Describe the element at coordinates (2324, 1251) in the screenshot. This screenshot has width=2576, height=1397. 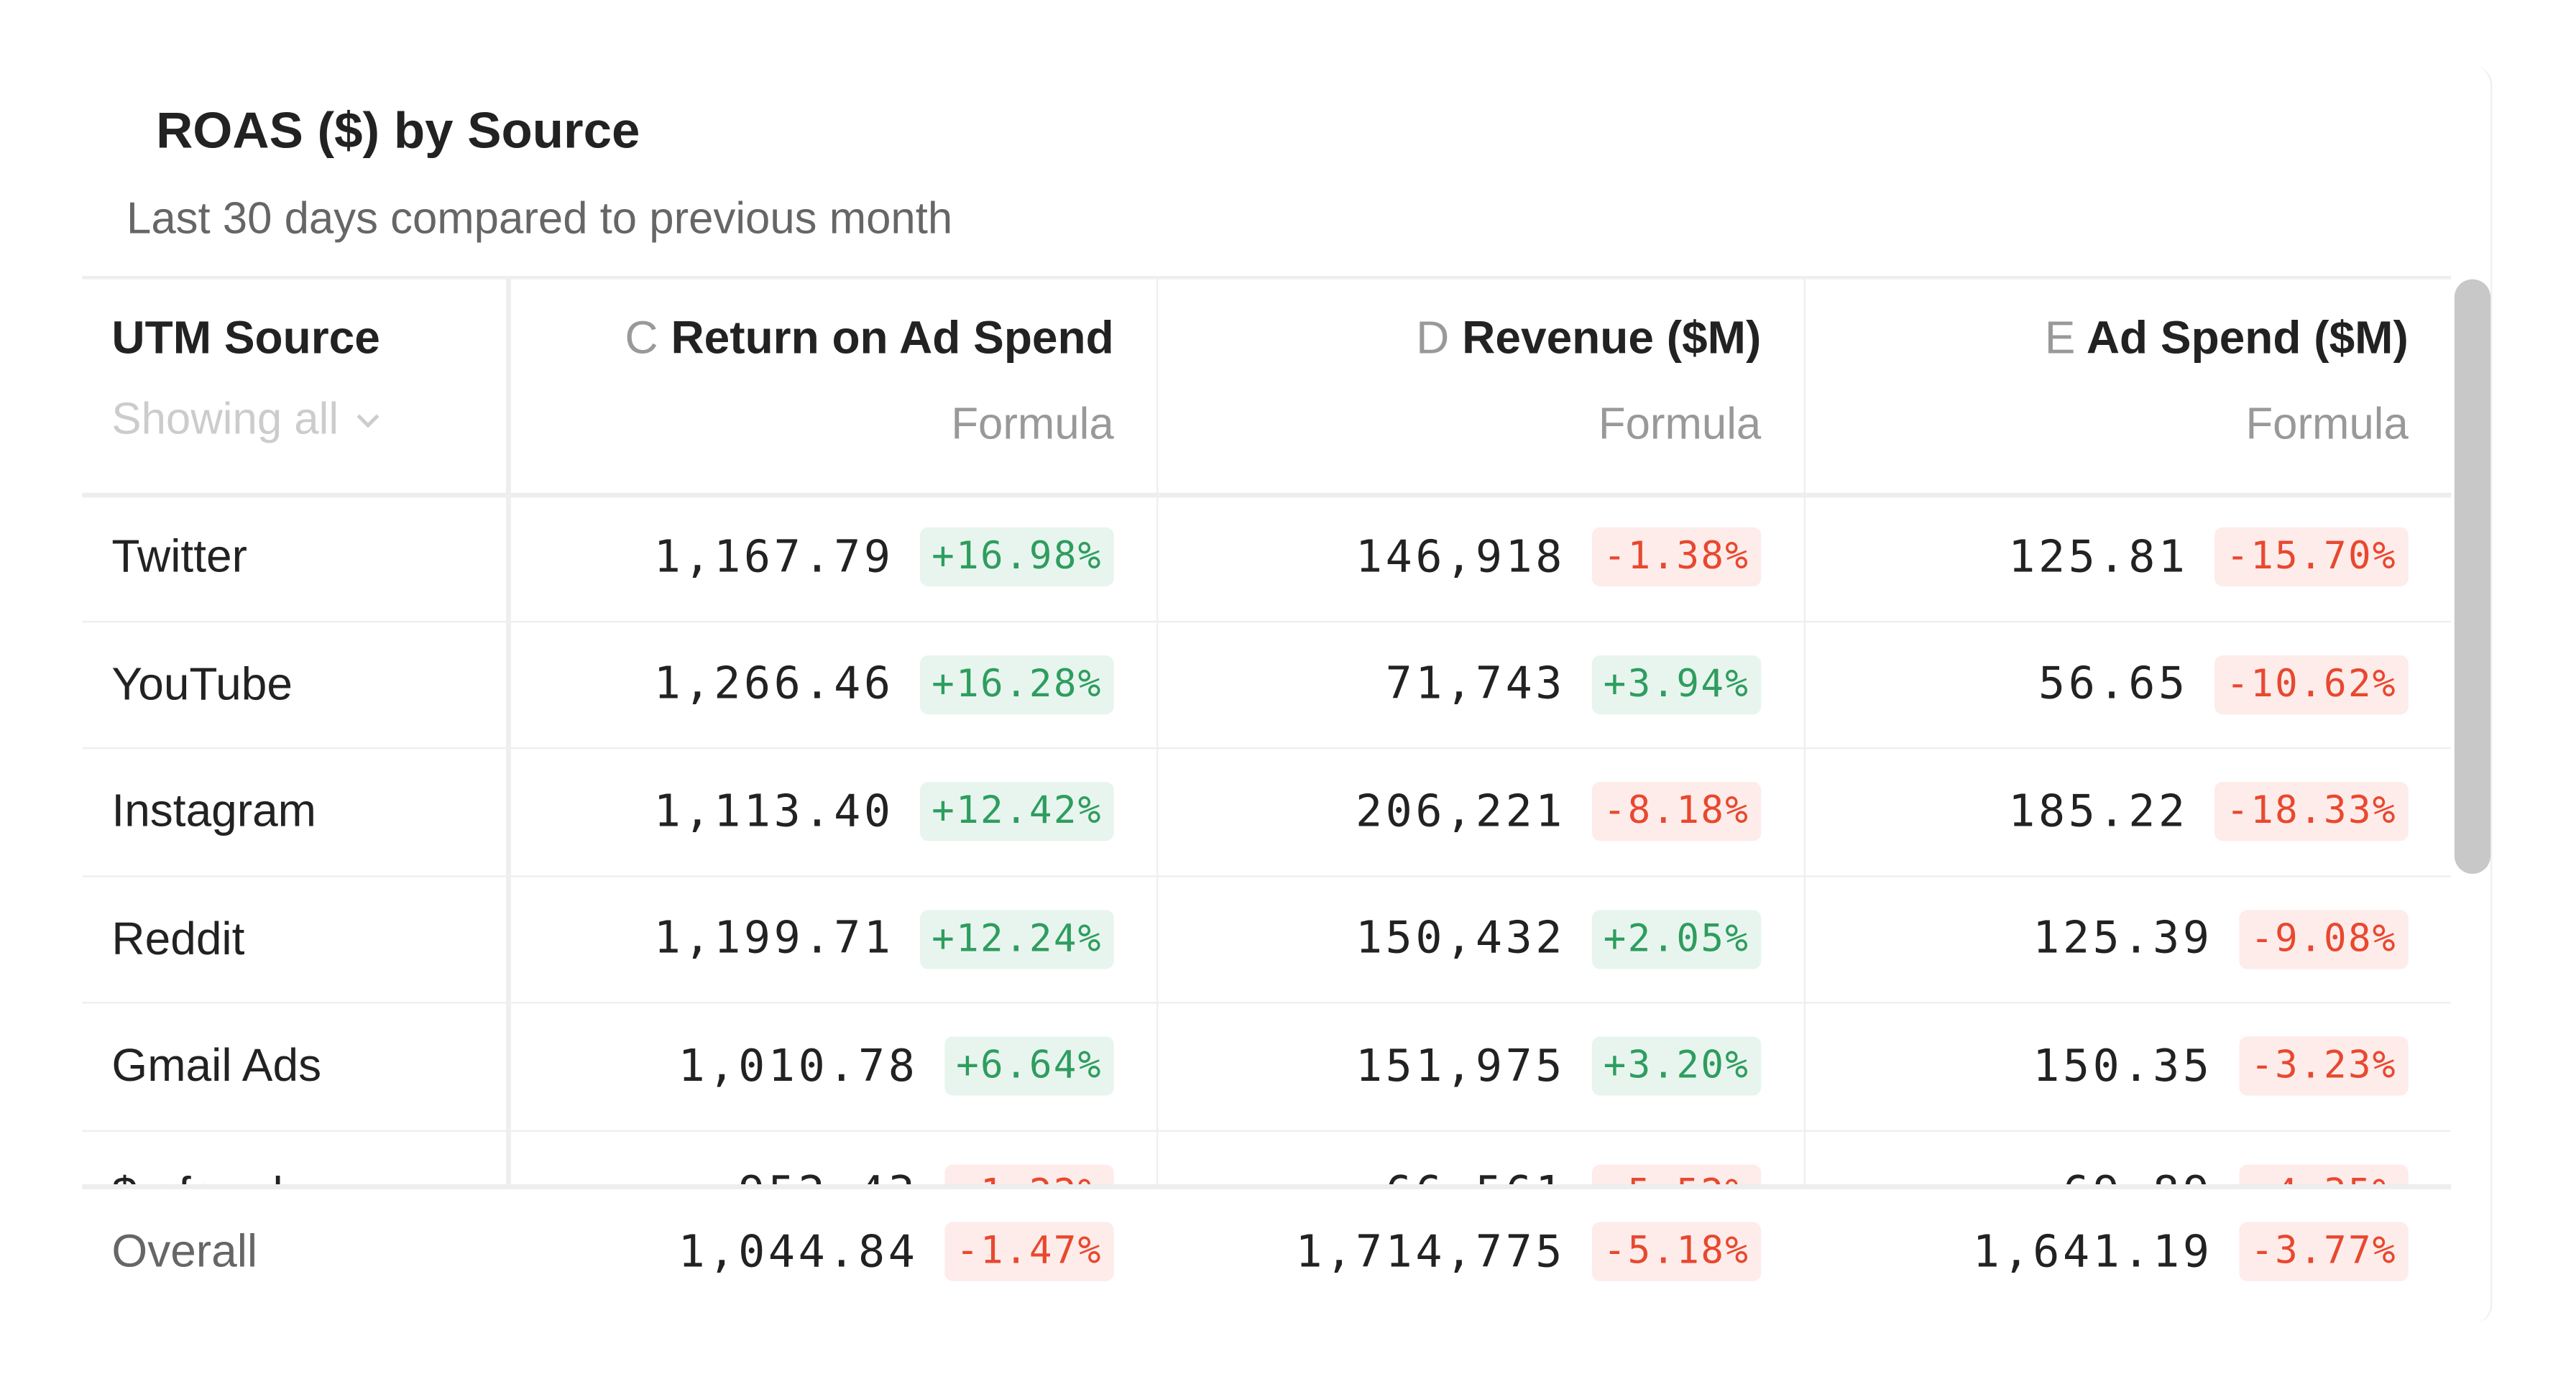
I see `change-badge: -3.77%` at that location.